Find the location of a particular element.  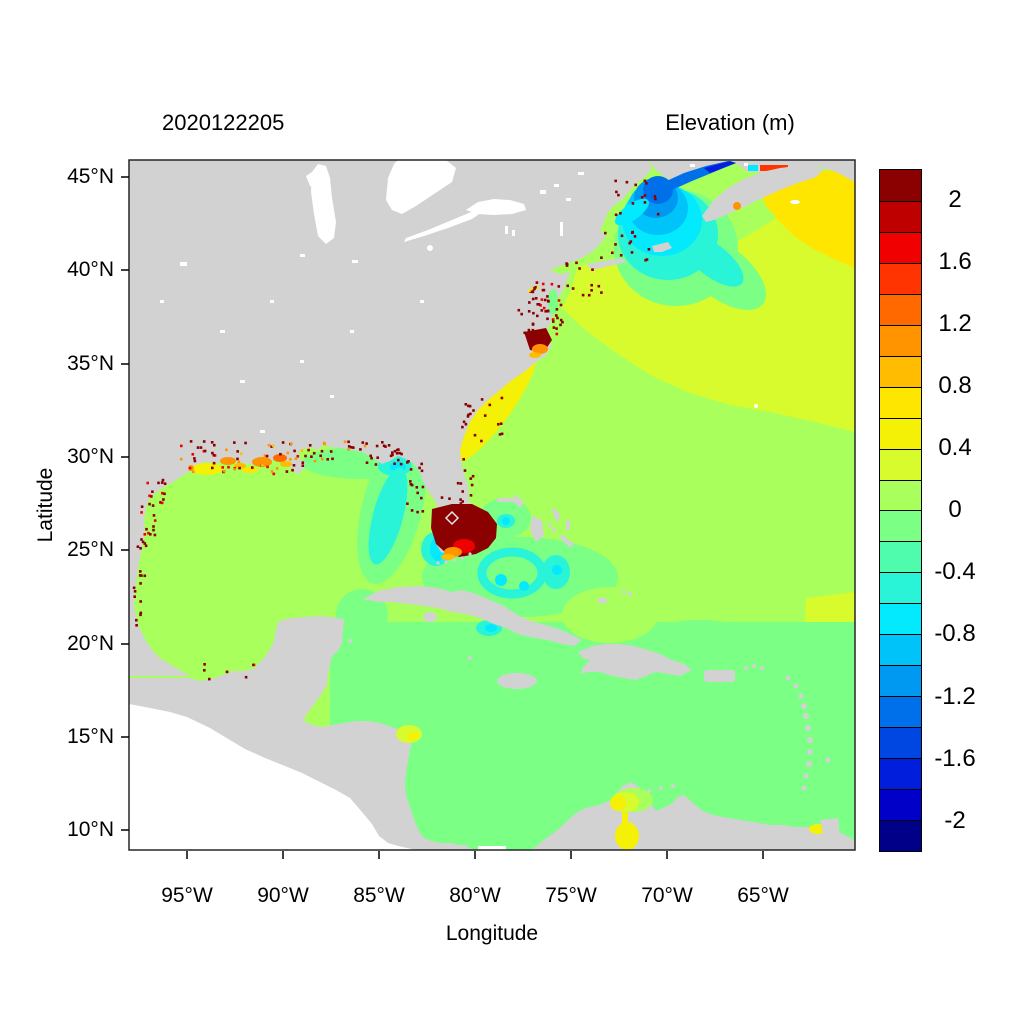

la-yellow-patch is located at coordinates (207, 469).